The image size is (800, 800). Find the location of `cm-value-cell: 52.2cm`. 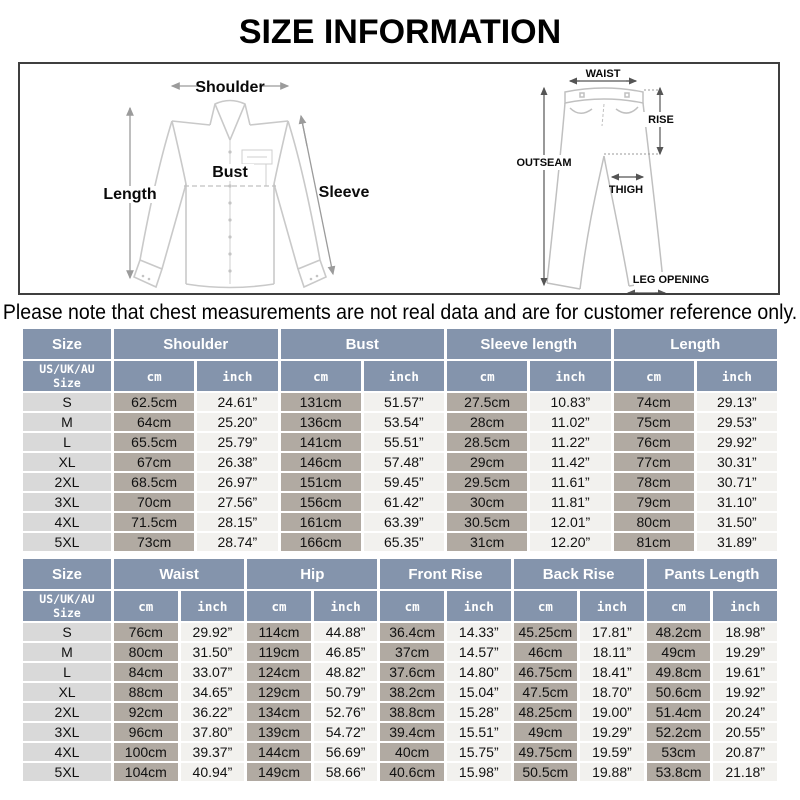

cm-value-cell: 52.2cm is located at coordinates (678, 732).